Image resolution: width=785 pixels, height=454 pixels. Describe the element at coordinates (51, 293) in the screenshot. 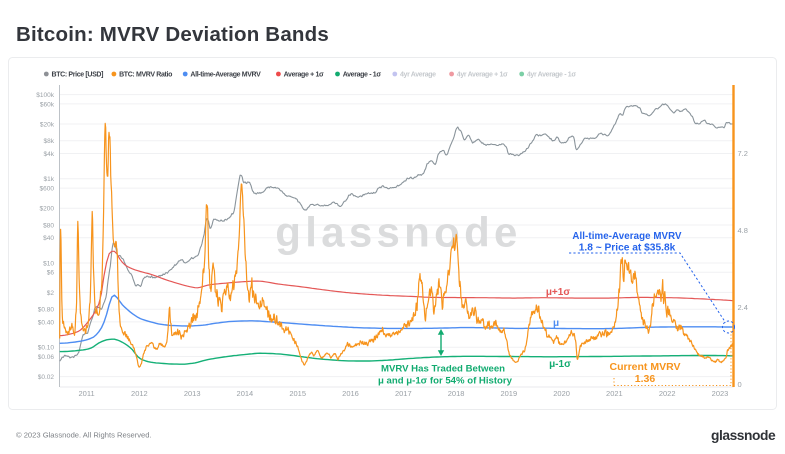

I see `svg-text: $2` at that location.